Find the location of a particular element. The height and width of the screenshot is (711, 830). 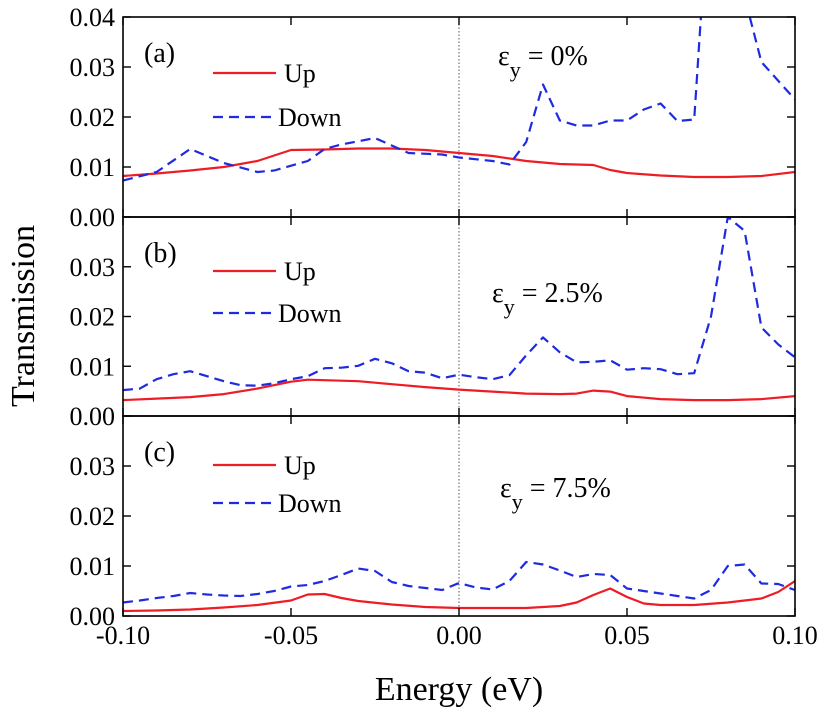

x-tick-label: 0.00 is located at coordinates (459, 635).